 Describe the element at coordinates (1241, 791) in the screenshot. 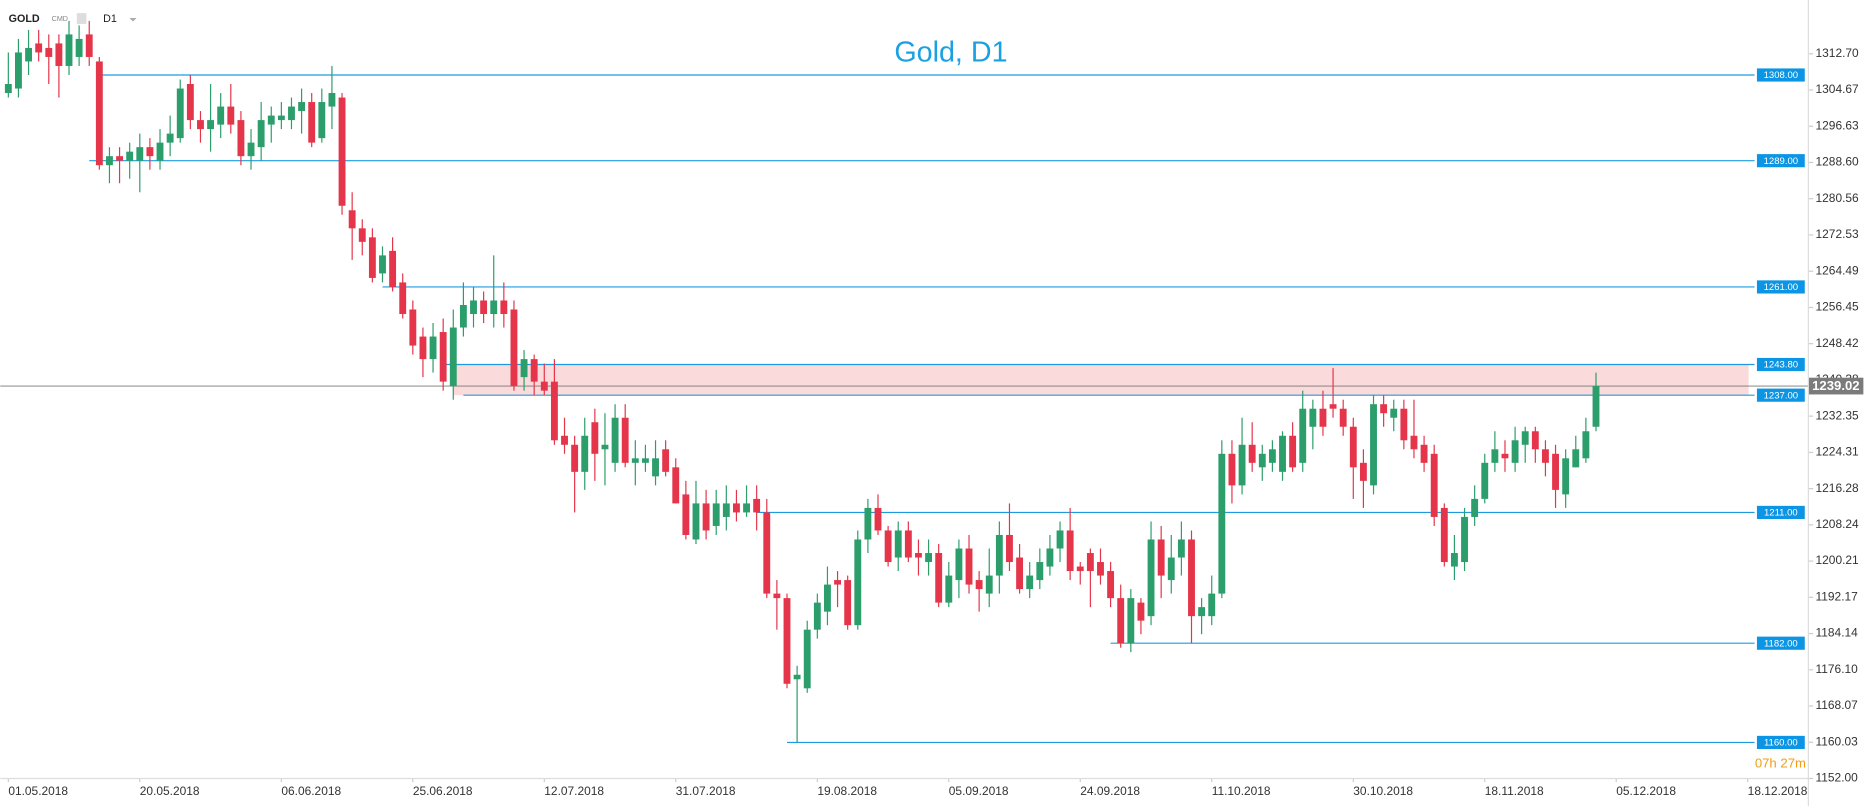

I see `x-tick-label: 11.10.2018` at that location.